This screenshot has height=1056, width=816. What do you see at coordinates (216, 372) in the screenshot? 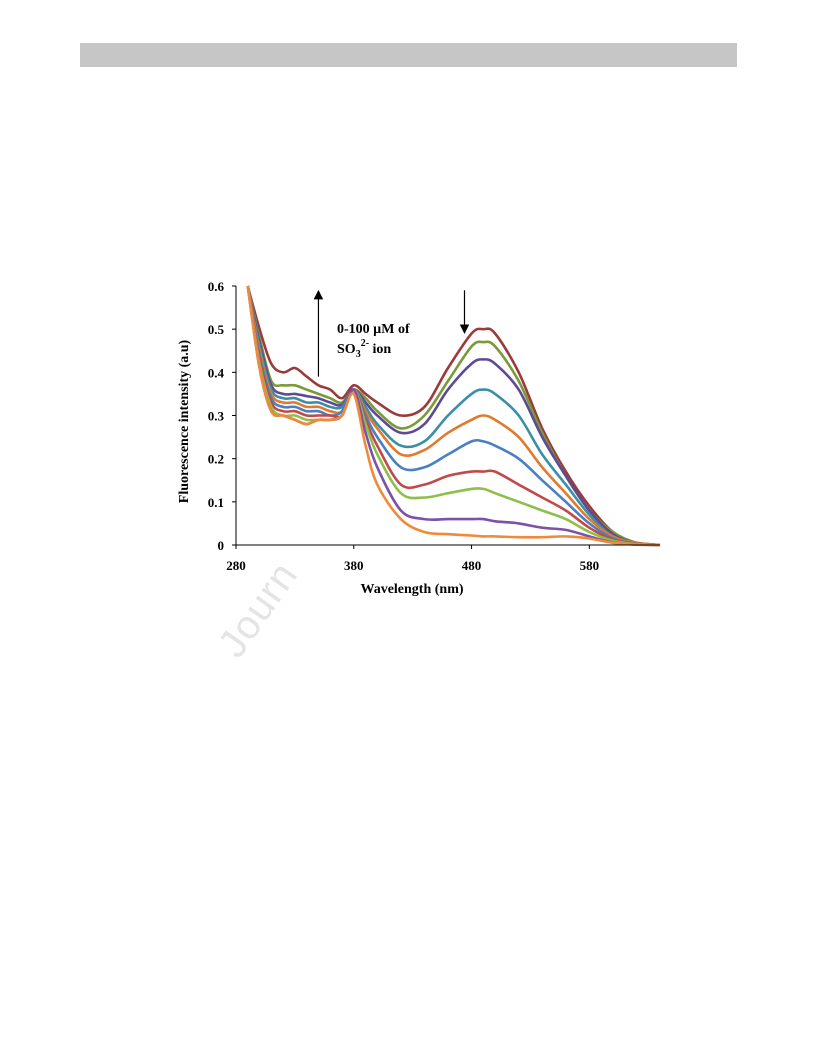
I see `y-tick-label: 0.4` at bounding box center [216, 372].